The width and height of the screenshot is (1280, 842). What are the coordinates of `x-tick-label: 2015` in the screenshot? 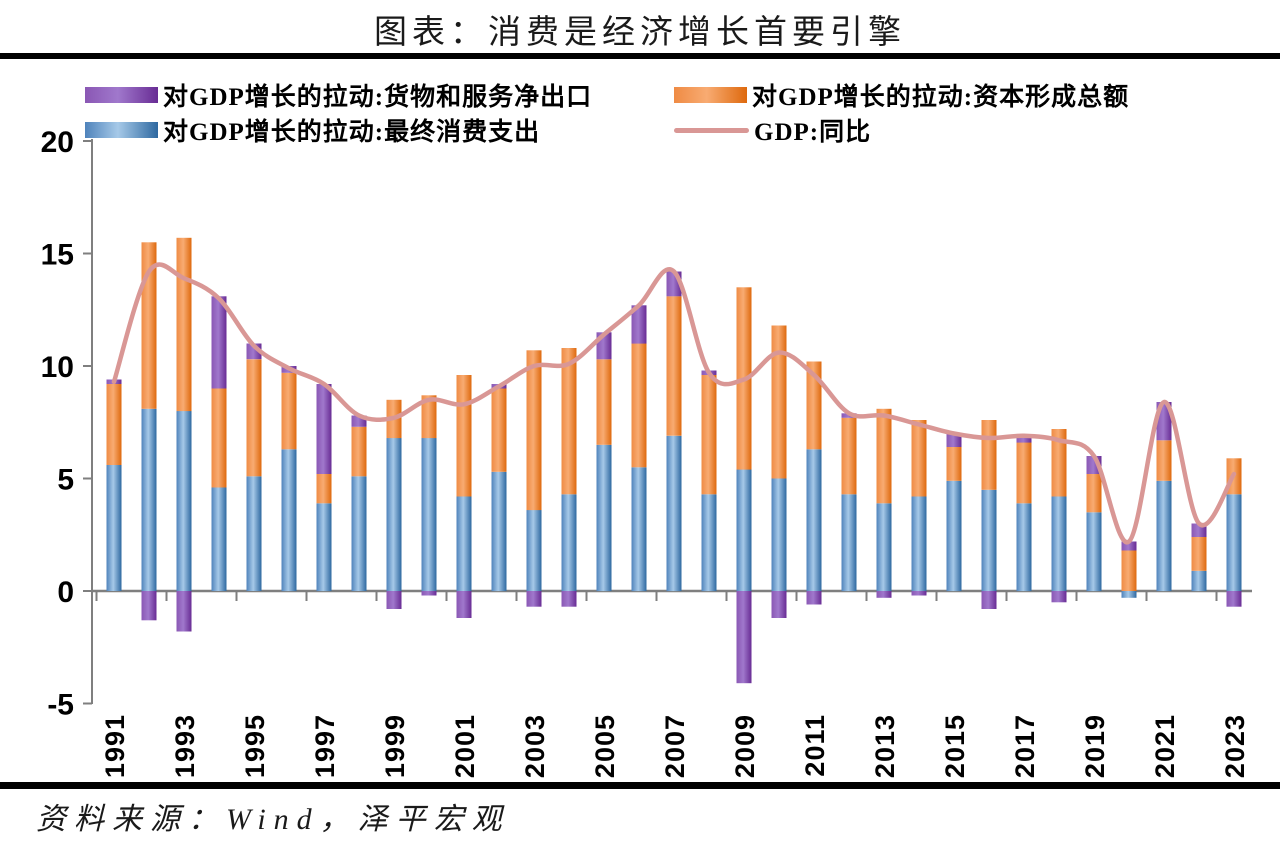 It's located at (955, 746).